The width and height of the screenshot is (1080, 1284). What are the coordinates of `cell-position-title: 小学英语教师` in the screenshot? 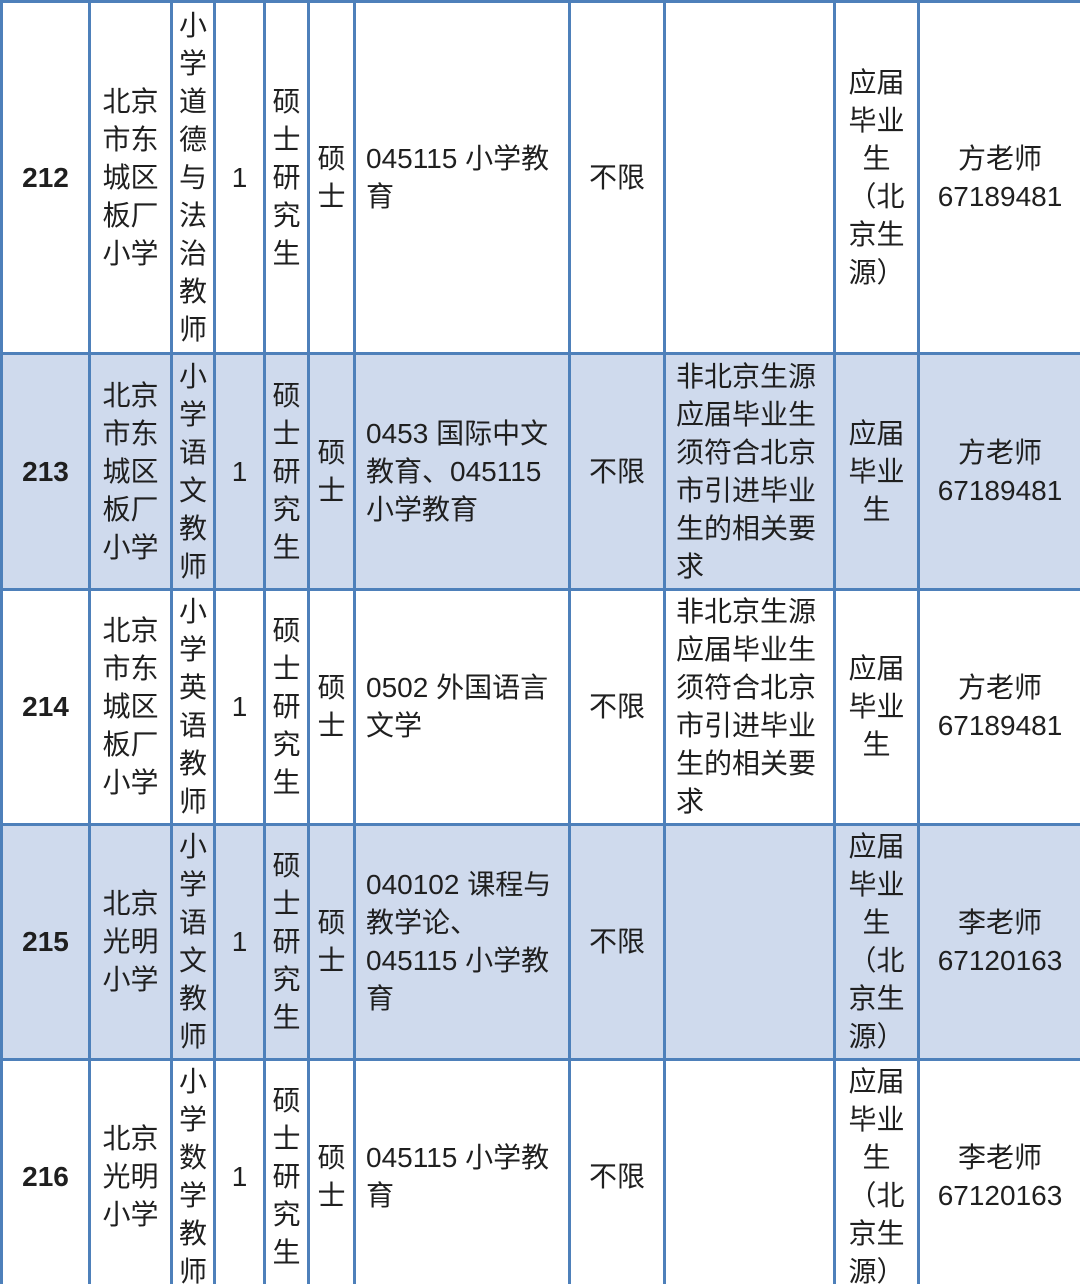 It's located at (193, 707).